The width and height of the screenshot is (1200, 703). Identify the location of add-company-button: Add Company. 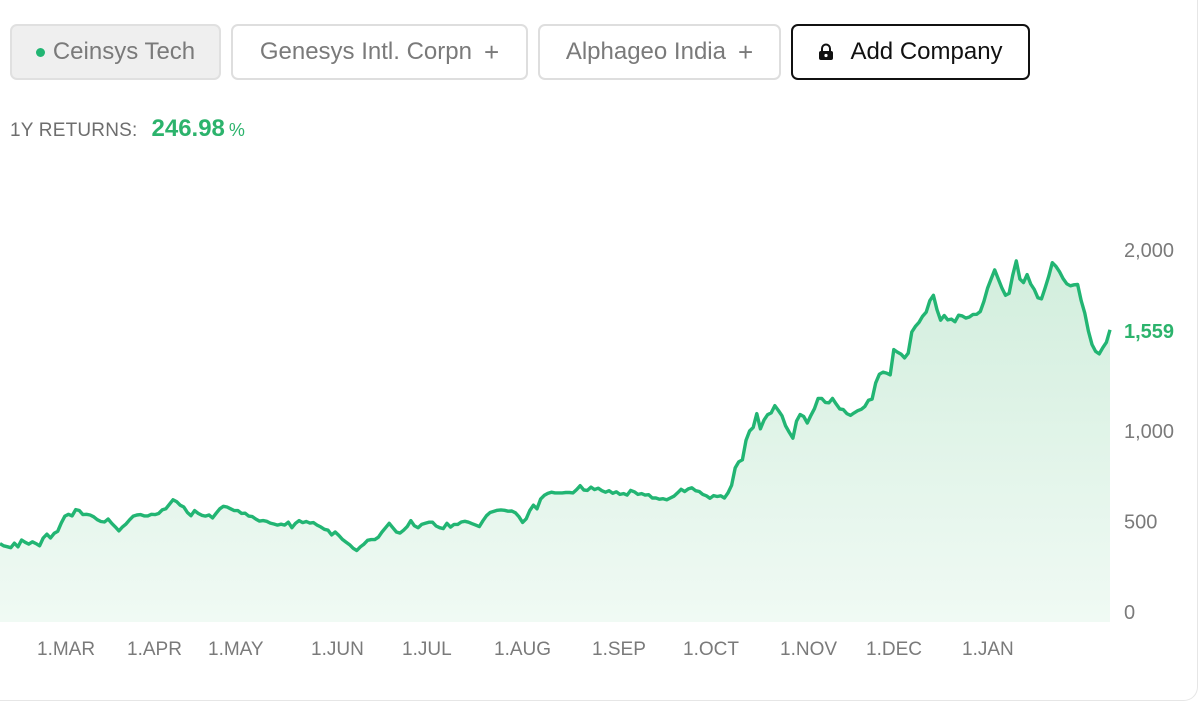
(910, 52).